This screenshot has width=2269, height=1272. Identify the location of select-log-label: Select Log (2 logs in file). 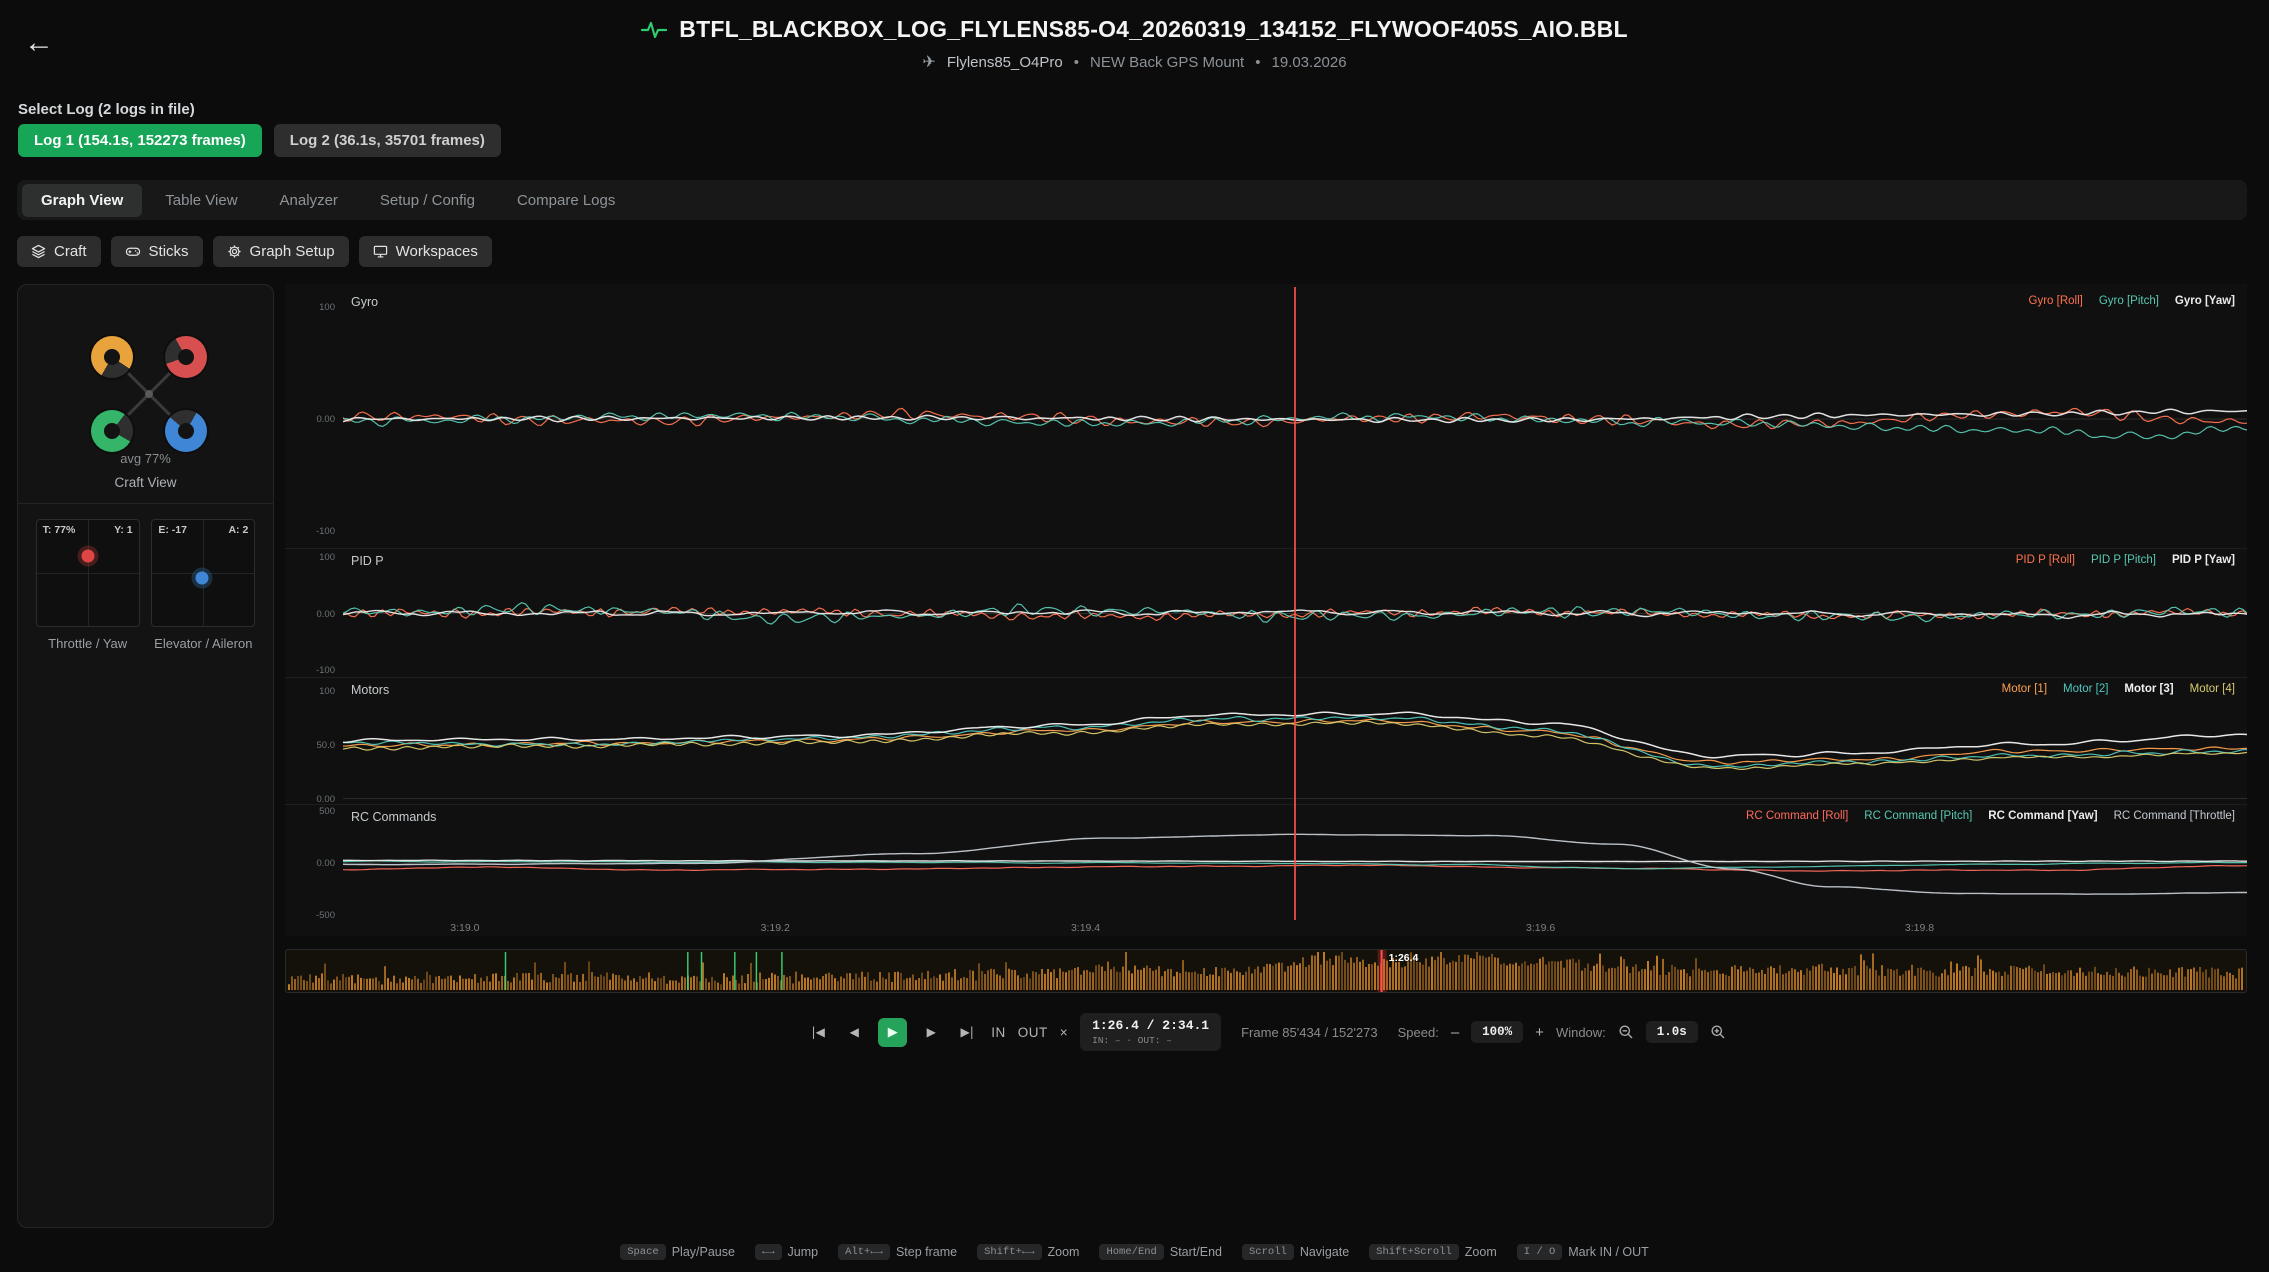
(106, 109).